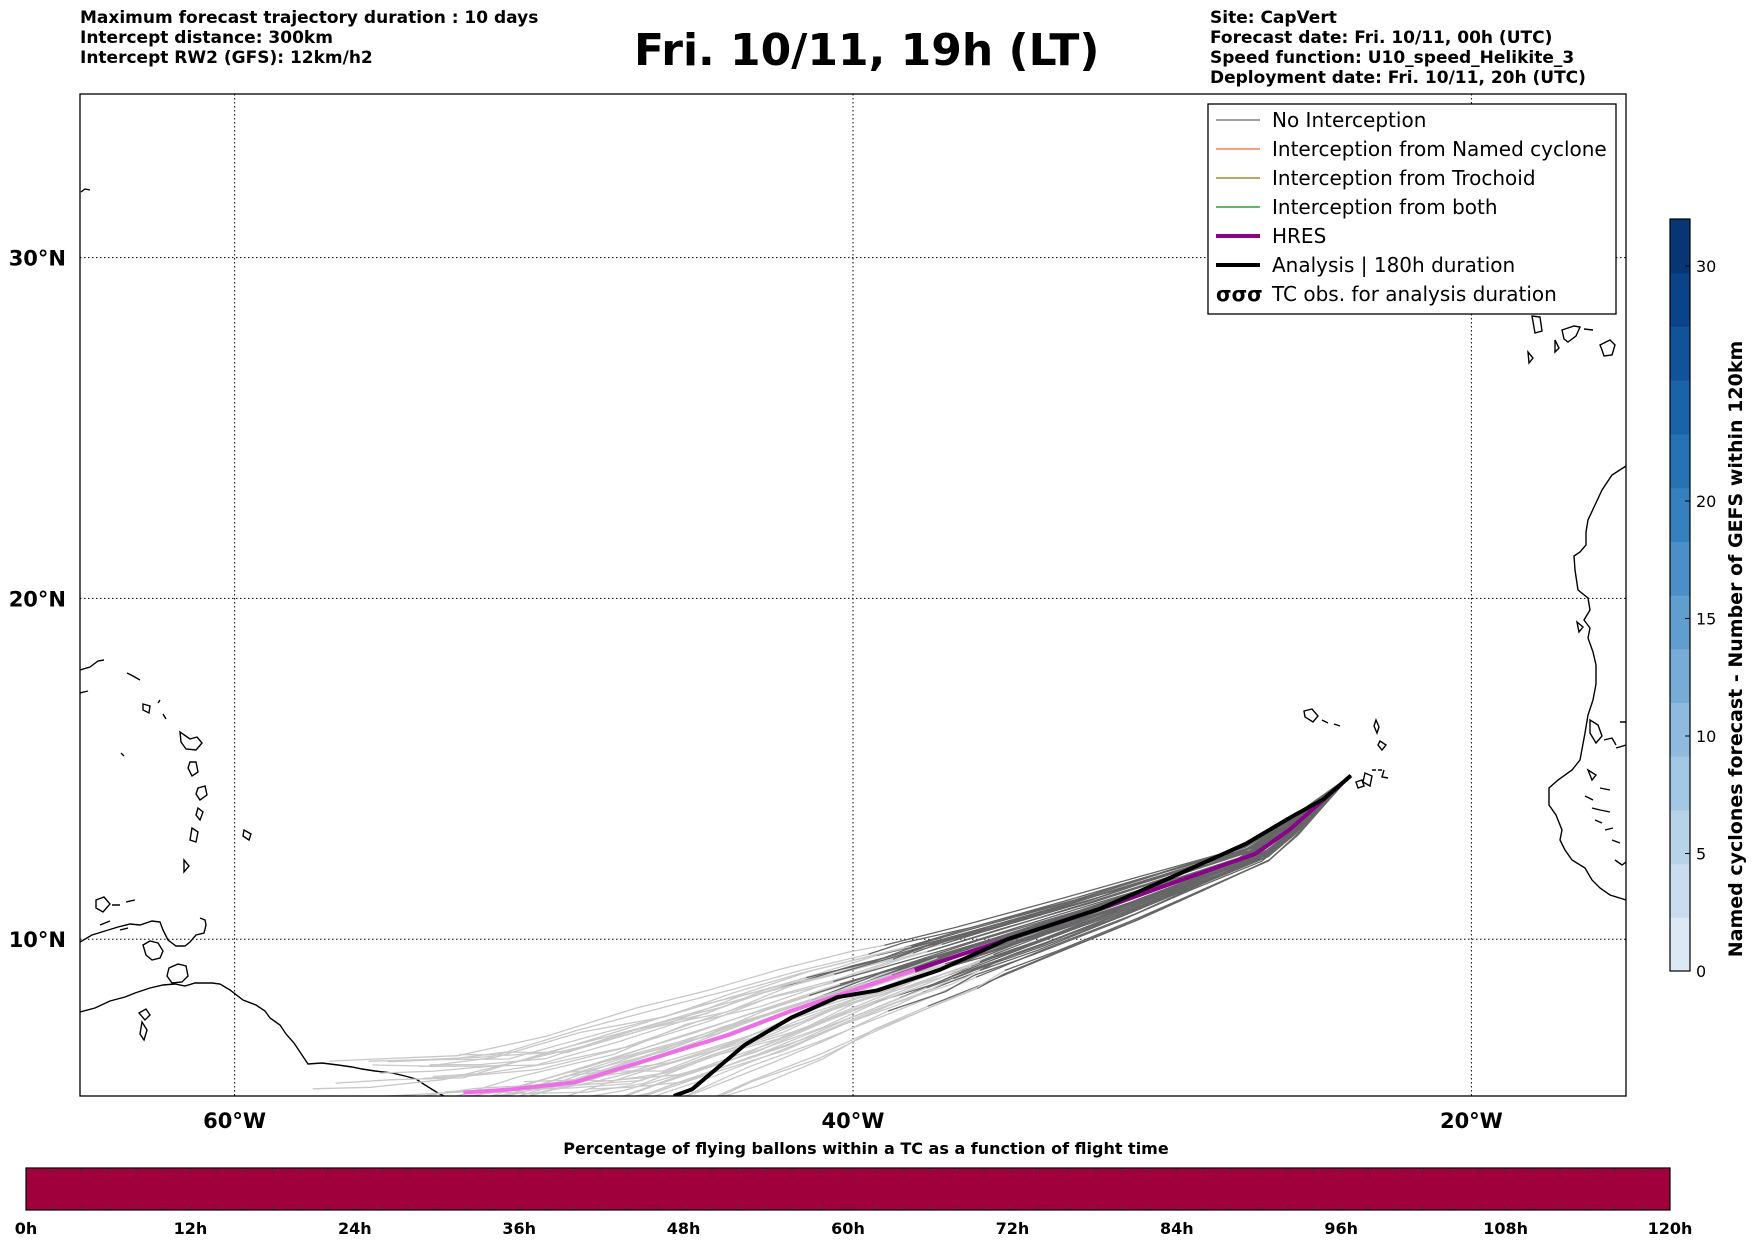 The height and width of the screenshot is (1241, 1752). Describe the element at coordinates (26, 1228) in the screenshot. I see `colorbar-bottom-label: 0h` at that location.